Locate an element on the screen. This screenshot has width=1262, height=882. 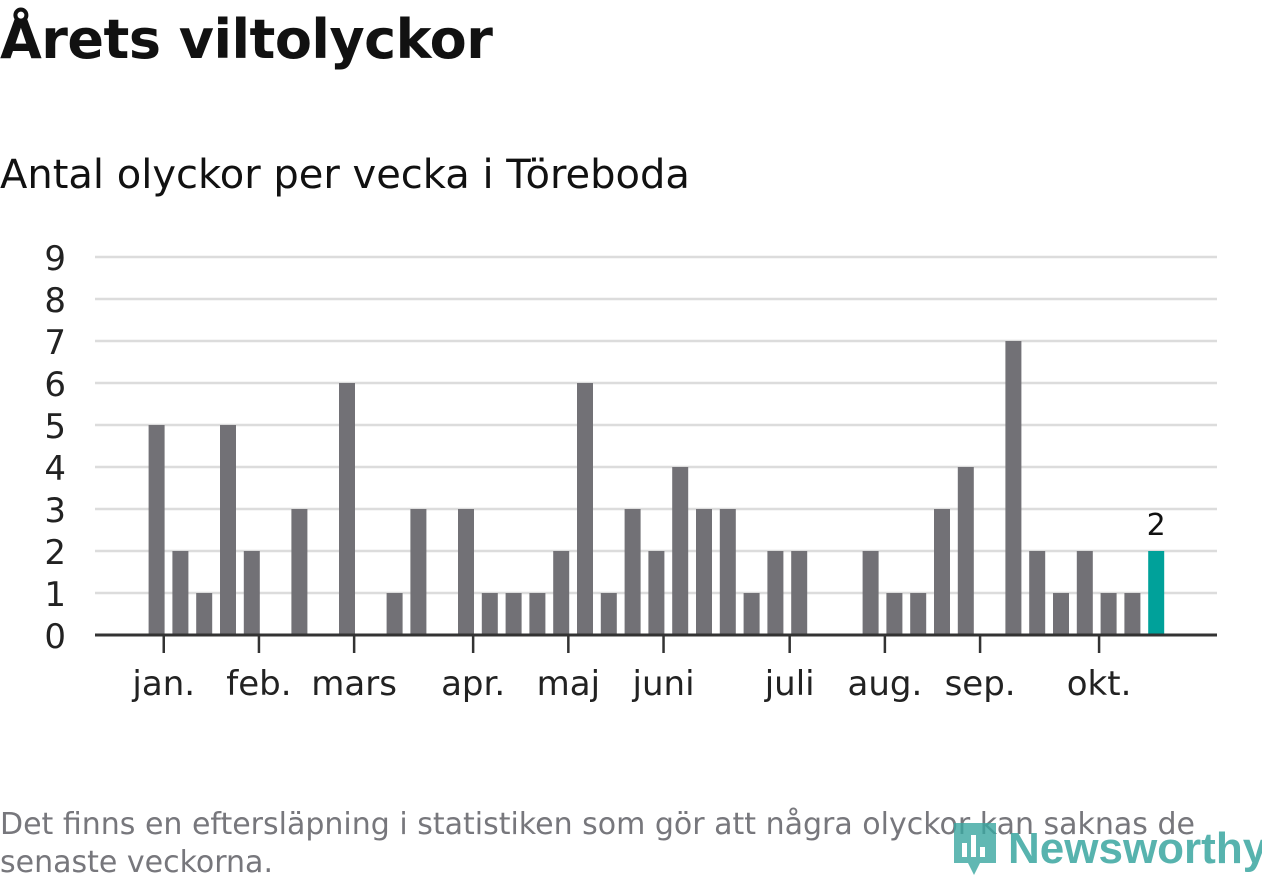
x-tick-label: sep. is located at coordinates (980, 684).